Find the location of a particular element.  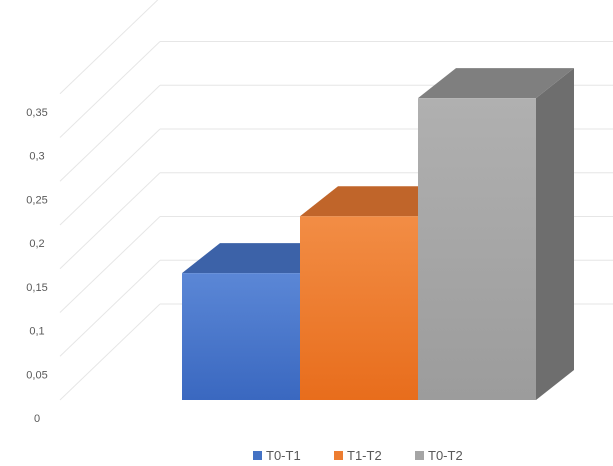

legend-item: T1-T2 is located at coordinates (358, 455).